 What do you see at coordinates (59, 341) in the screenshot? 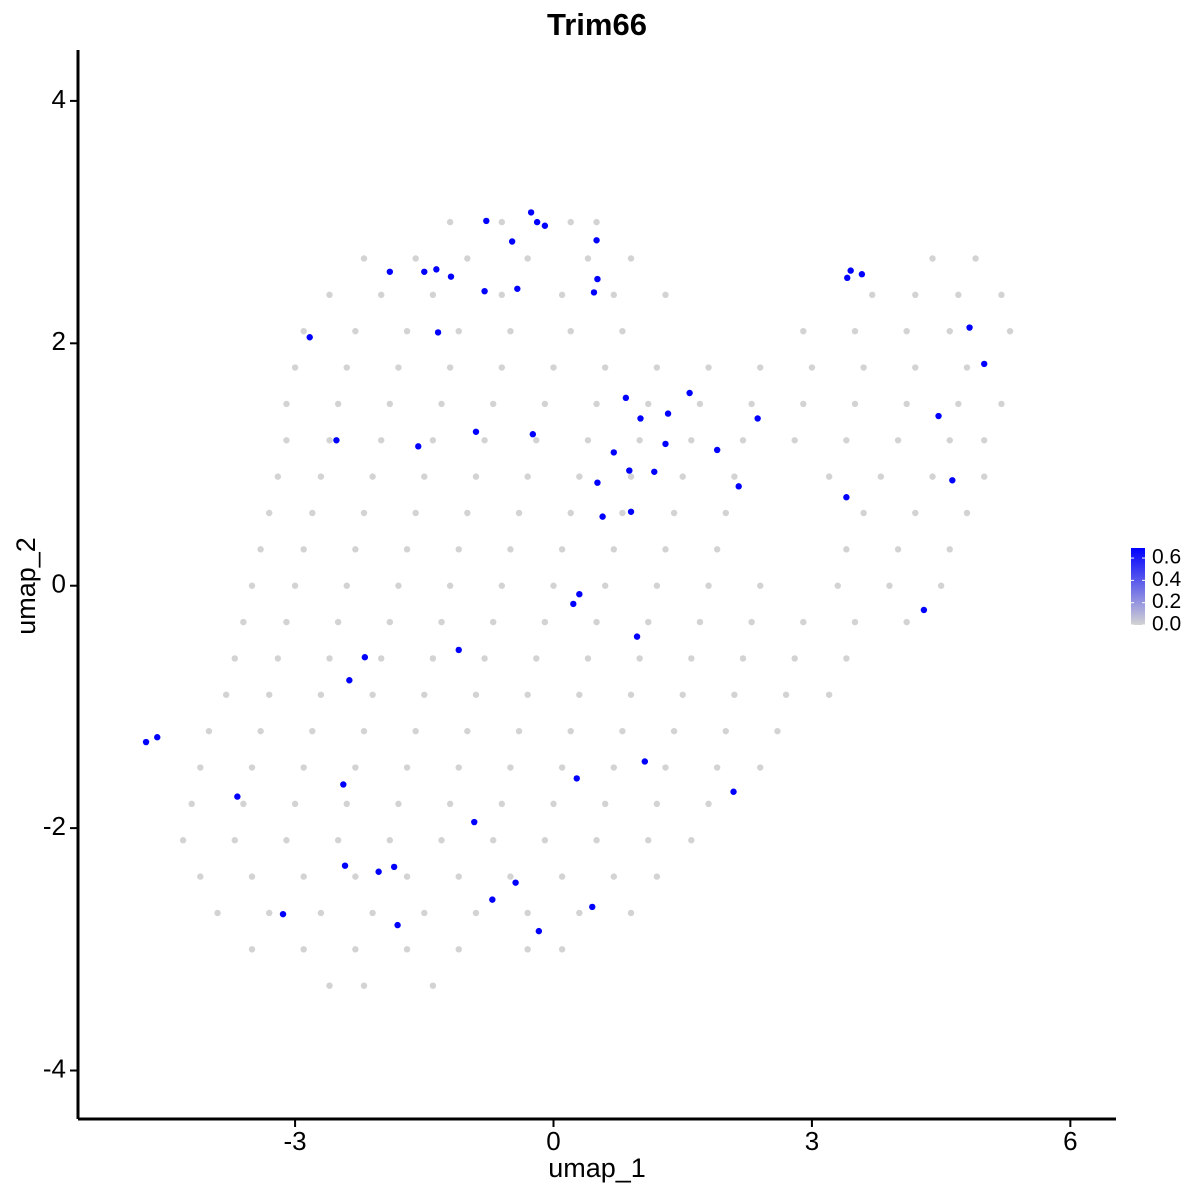
I see `y-tick-label: 2` at bounding box center [59, 341].